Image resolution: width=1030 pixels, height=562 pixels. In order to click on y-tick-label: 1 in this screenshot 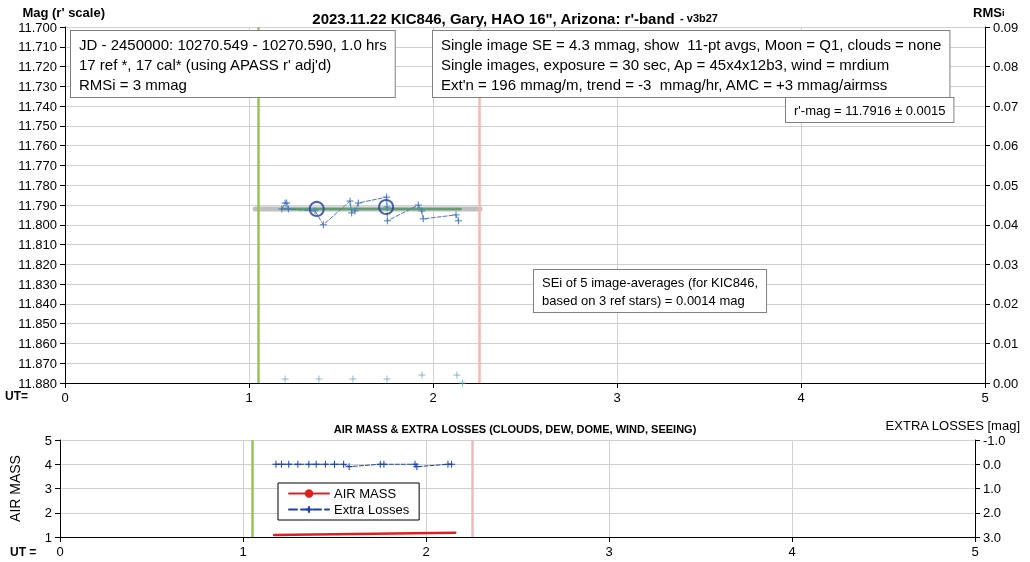, I will do `click(48, 537)`.